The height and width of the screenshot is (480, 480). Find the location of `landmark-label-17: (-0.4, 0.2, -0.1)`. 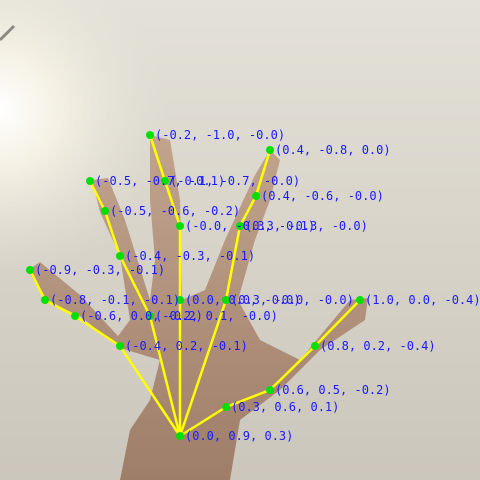

landmark-label-17: (-0.4, 0.2, -0.1) is located at coordinates (186, 346).